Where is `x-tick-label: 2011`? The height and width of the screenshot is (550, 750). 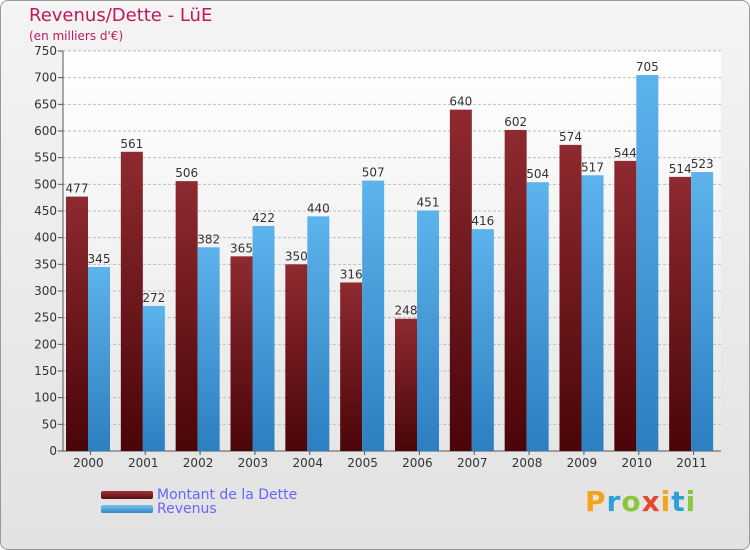 x-tick-label: 2011 is located at coordinates (691, 463).